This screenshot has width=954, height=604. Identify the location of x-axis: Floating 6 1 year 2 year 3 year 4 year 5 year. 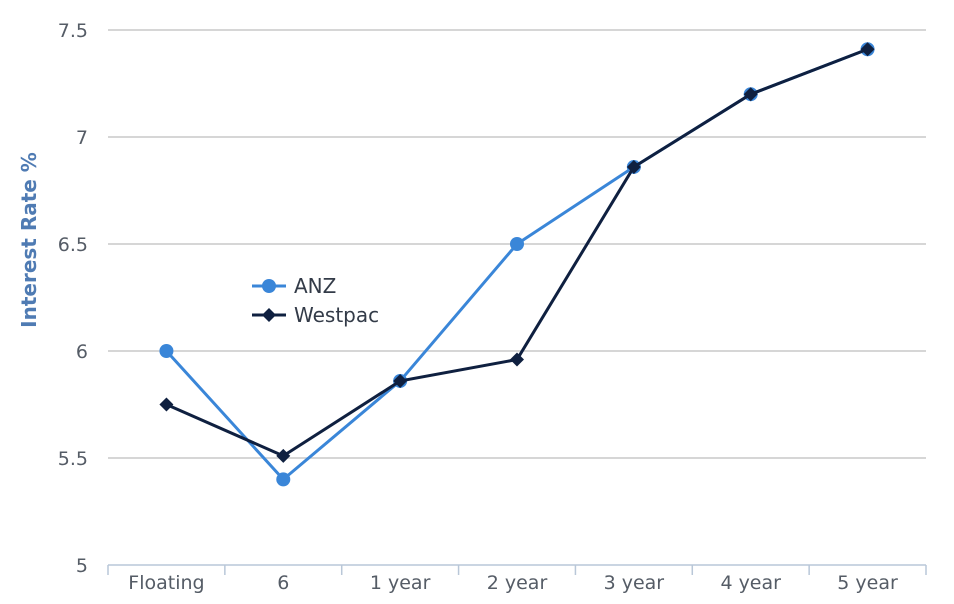
(517, 579).